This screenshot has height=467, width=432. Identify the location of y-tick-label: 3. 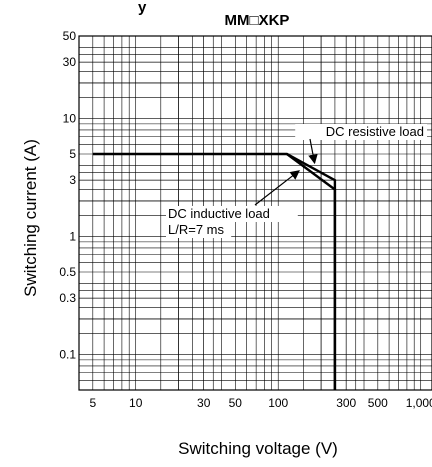
(72, 180).